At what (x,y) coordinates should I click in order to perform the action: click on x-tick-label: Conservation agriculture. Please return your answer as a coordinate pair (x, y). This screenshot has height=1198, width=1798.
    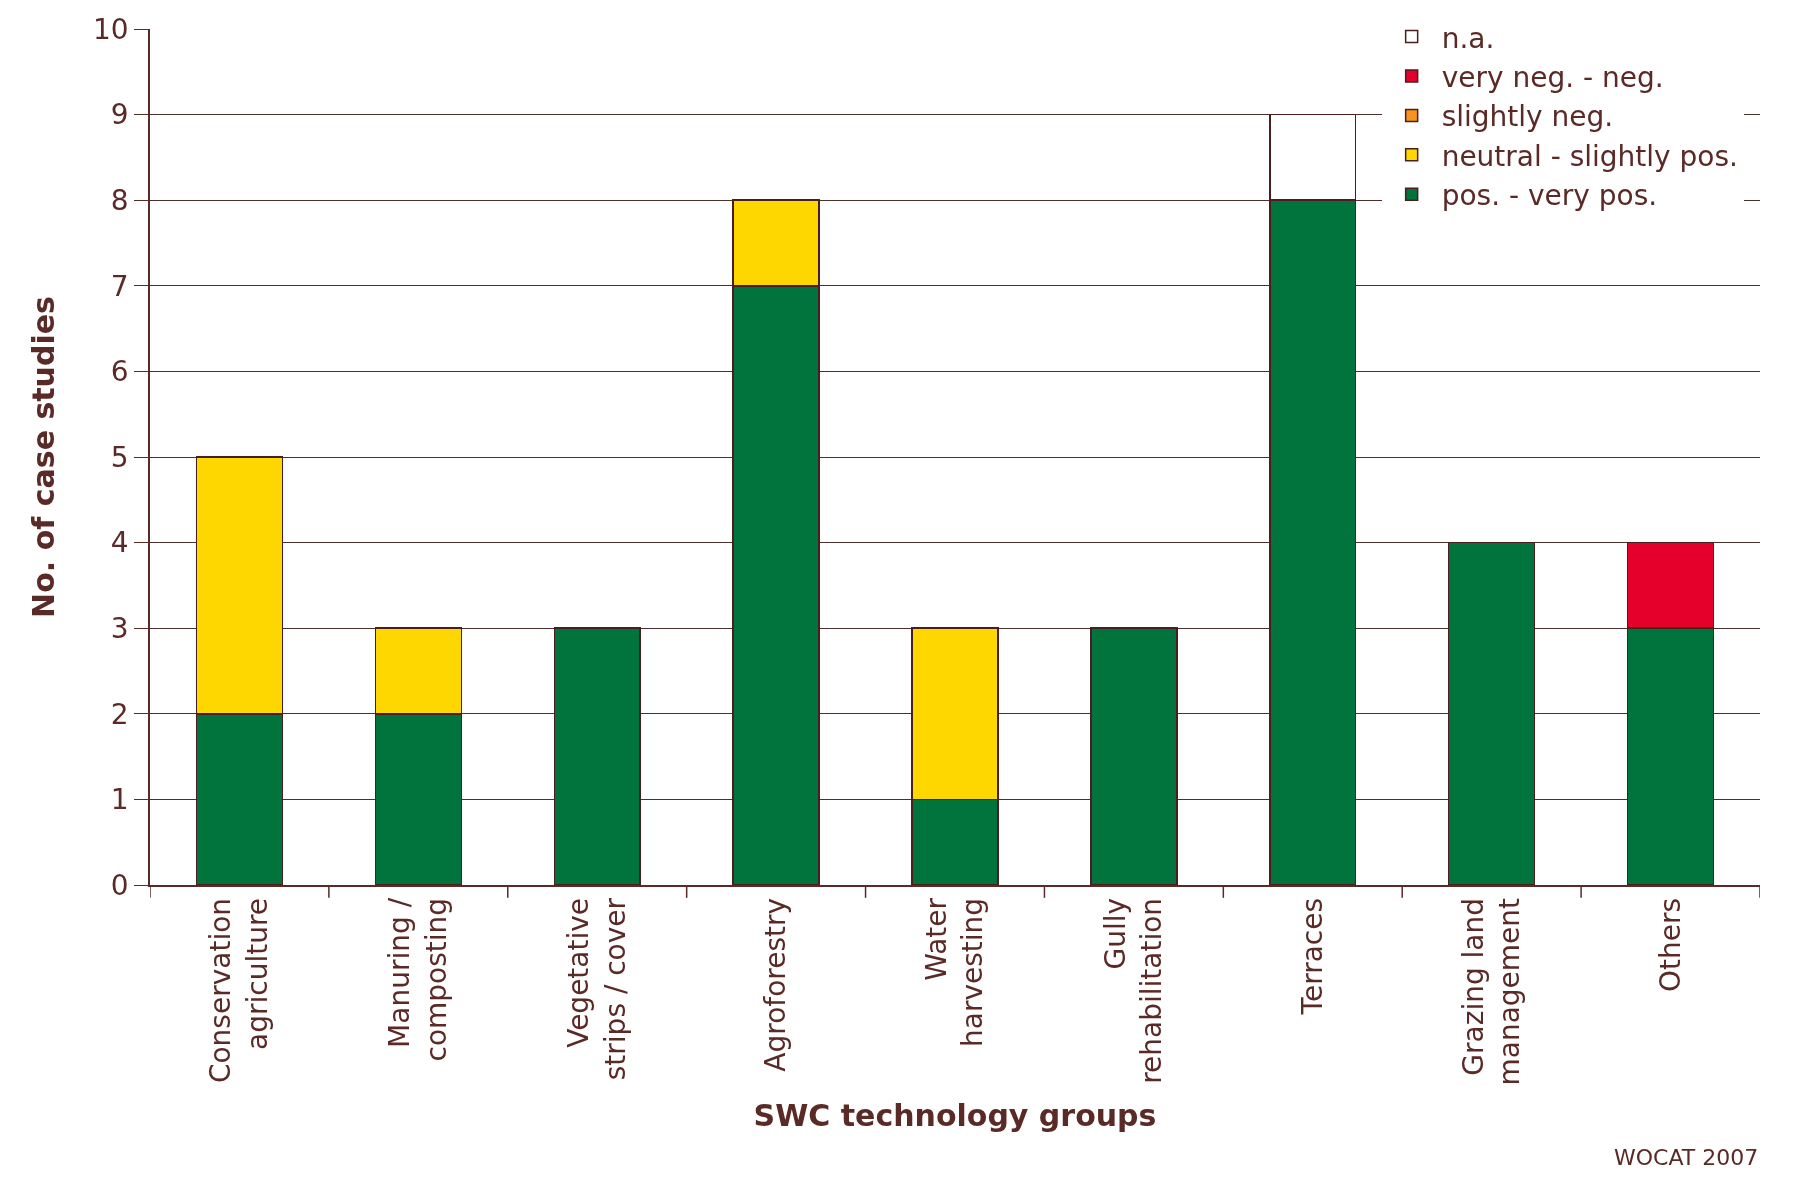
    Looking at the image, I should click on (239, 990).